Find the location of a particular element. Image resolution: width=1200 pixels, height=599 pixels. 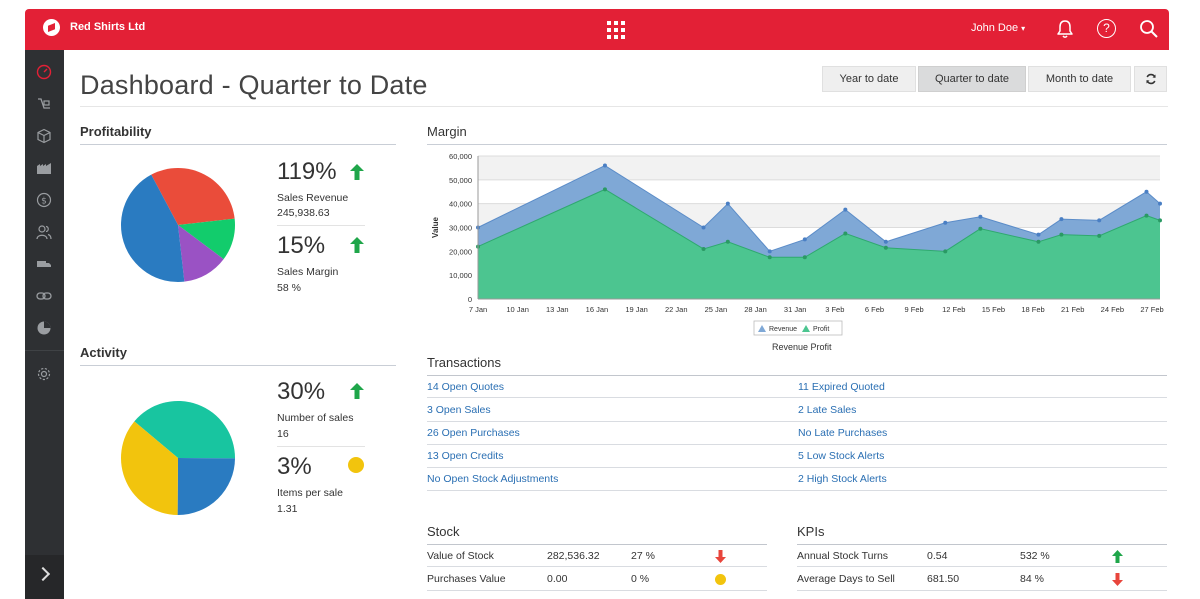

company-logo-icon is located at coordinates (51, 27).